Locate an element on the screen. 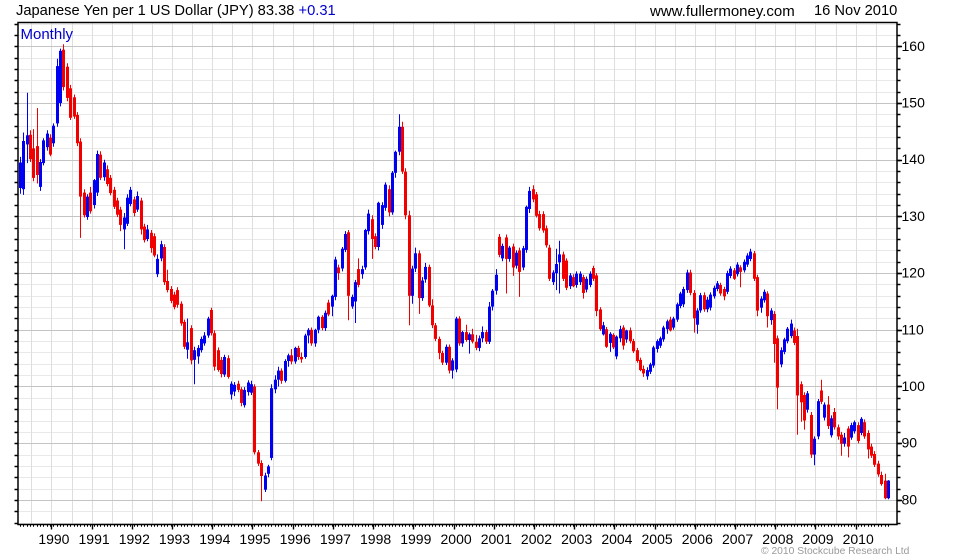 The height and width of the screenshot is (560, 980). svg-text: 2003 is located at coordinates (576, 539).